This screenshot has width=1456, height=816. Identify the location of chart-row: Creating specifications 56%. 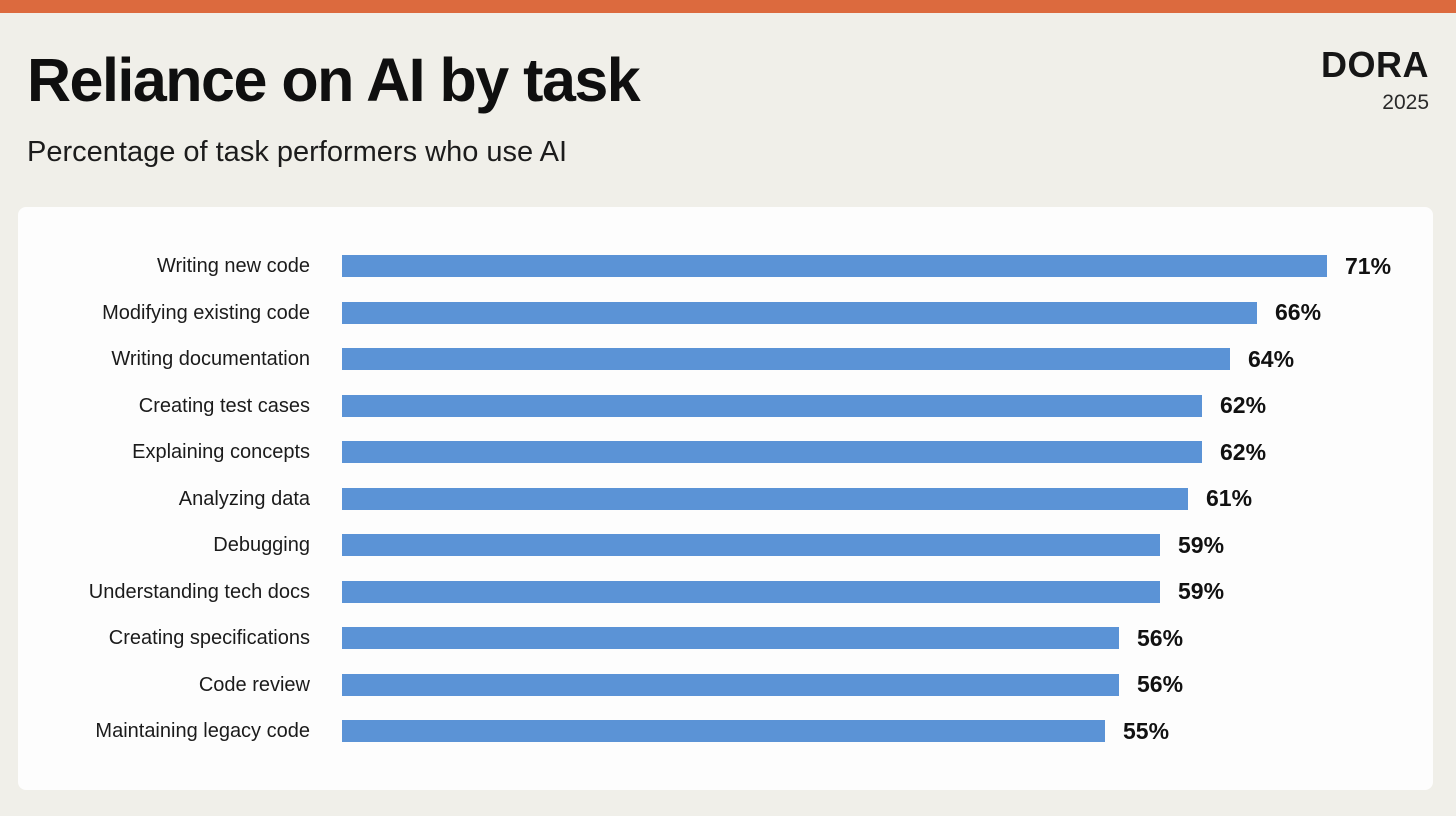
(725, 638).